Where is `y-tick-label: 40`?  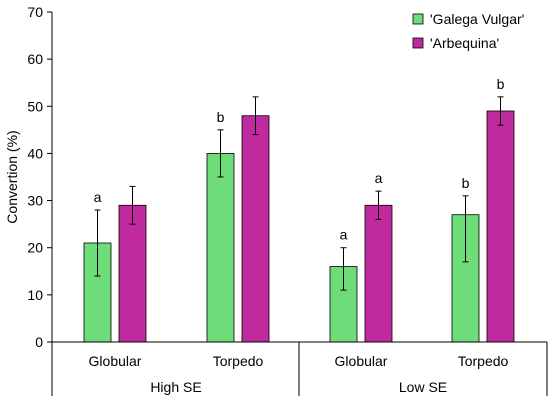
y-tick-label: 40 is located at coordinates (35, 153).